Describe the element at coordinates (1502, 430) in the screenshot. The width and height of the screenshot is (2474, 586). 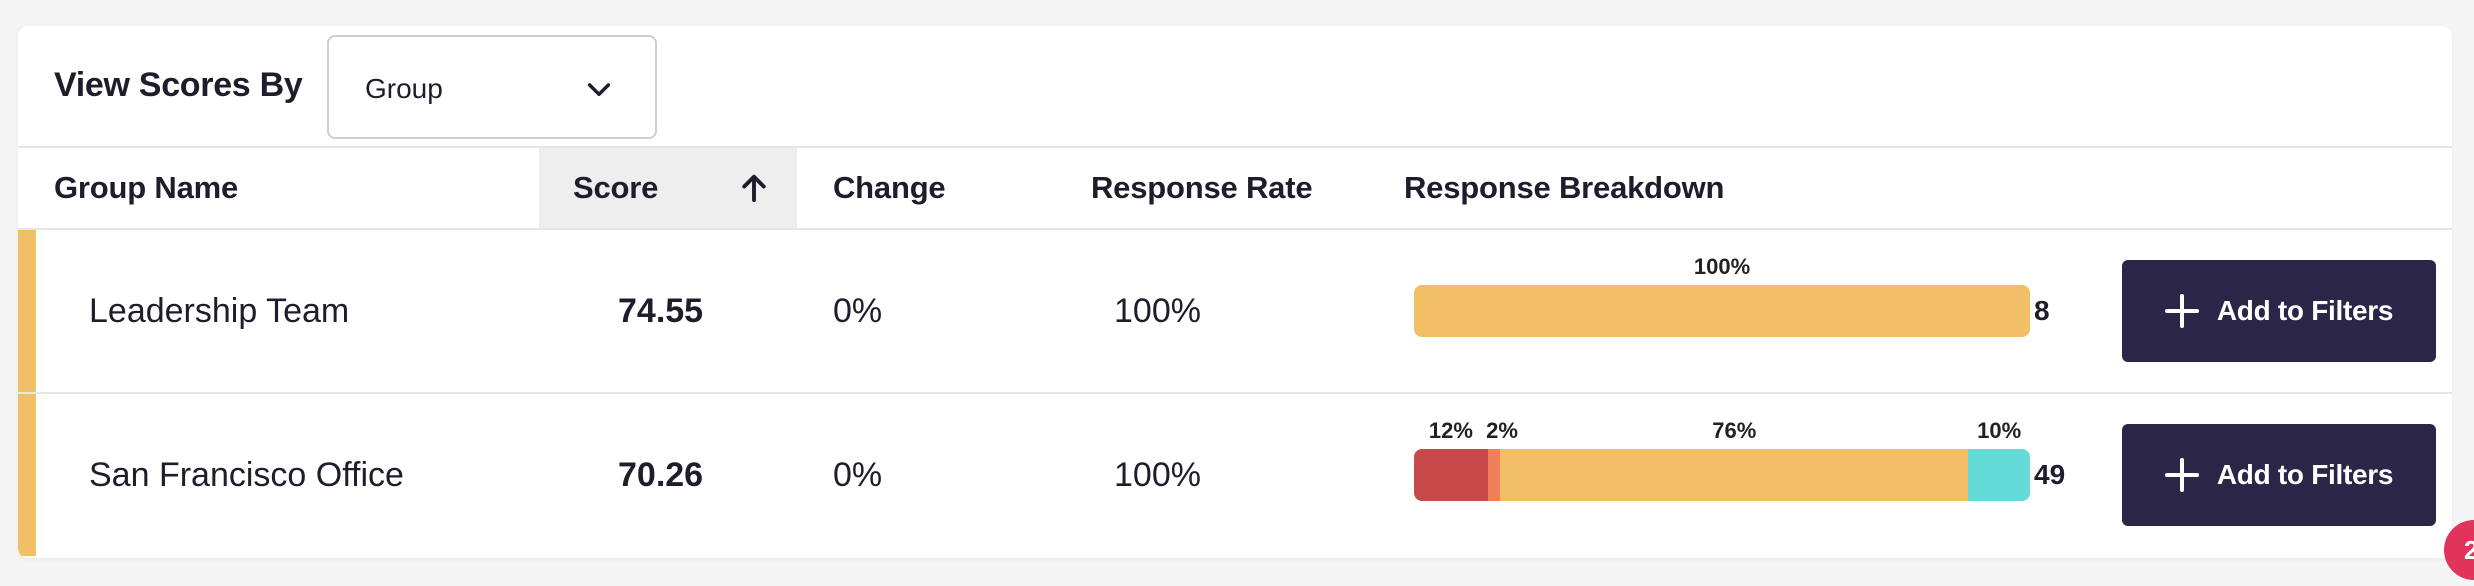
I see `breakdown-segment-label: 2%` at that location.